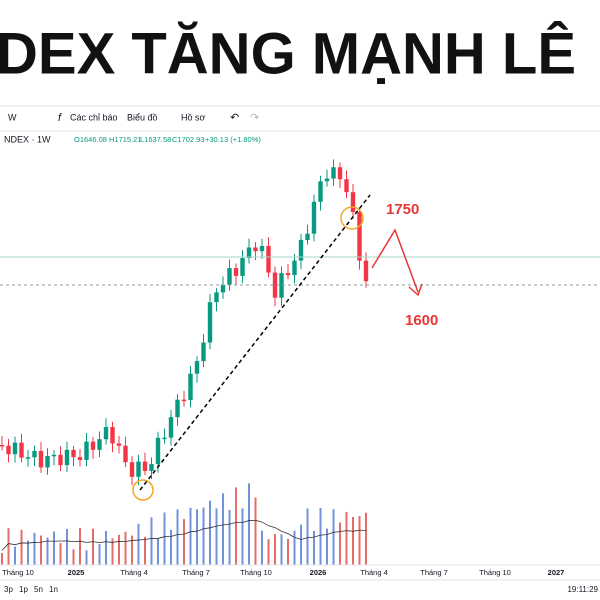  Describe the element at coordinates (53, 589) in the screenshot. I see `range-button: 1n` at that location.